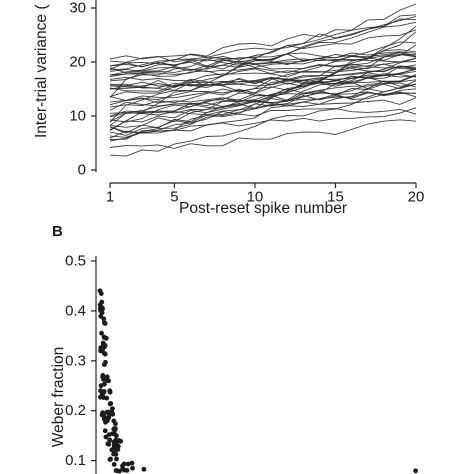 The height and width of the screenshot is (474, 474). Describe the element at coordinates (75, 410) in the screenshot. I see `y-tick-label-b: 0.2` at that location.